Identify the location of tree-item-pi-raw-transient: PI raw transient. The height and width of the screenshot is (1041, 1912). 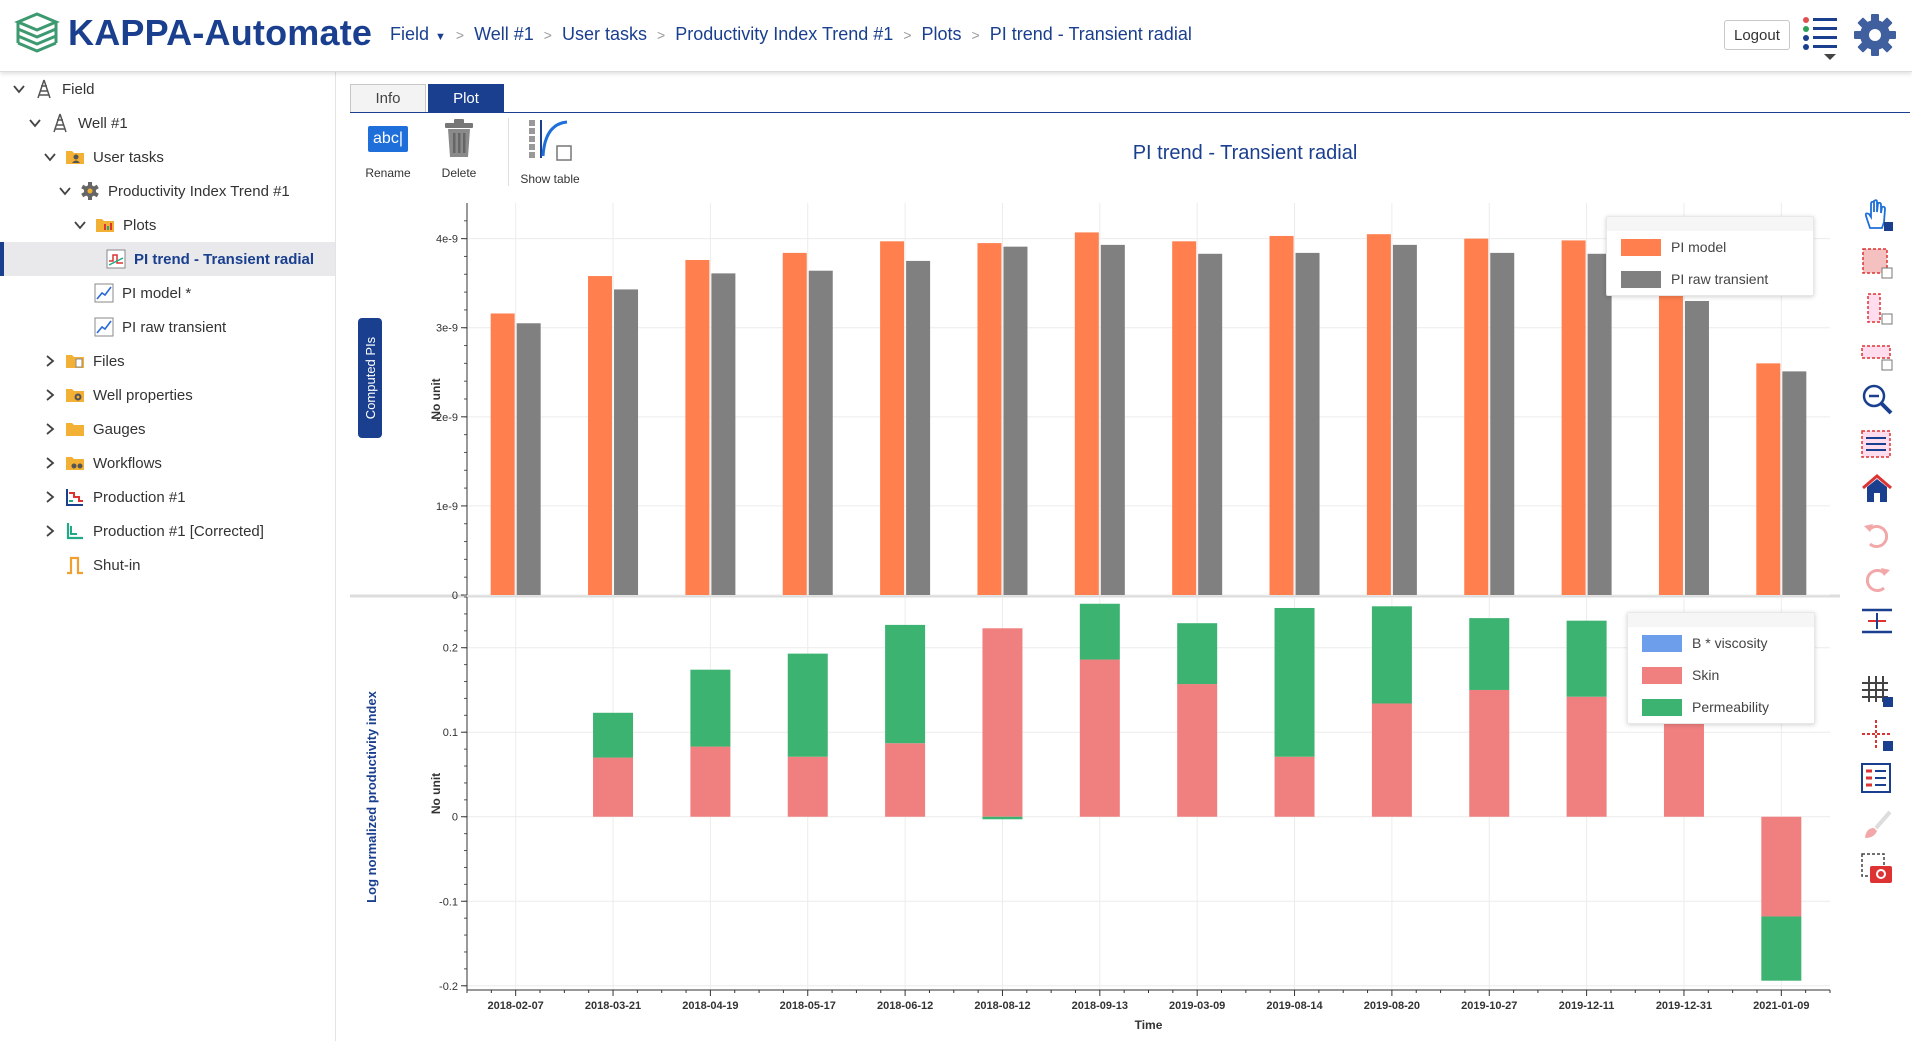
(167, 327).